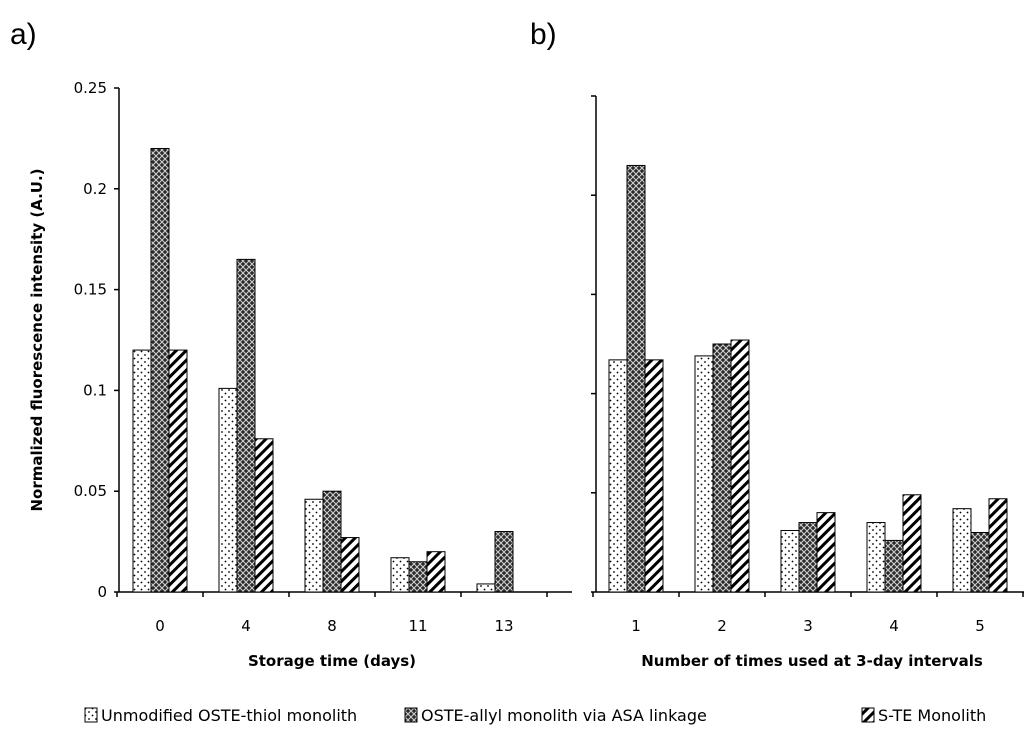 Image resolution: width=1024 pixels, height=729 pixels. Describe the element at coordinates (90, 88) in the screenshot. I see `y-tick-label: 0.25` at that location.